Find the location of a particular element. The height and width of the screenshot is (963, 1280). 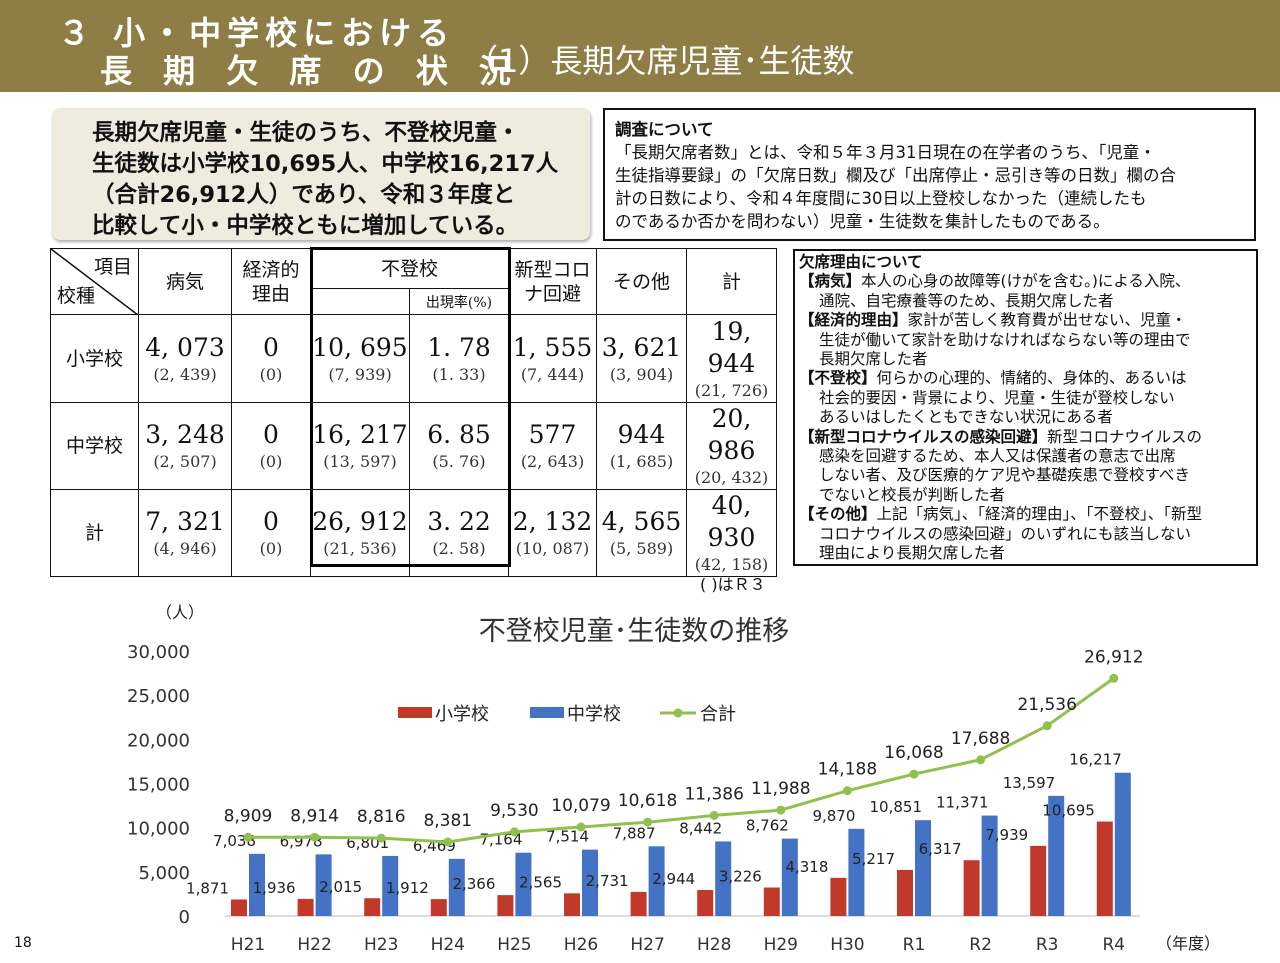

corner-diagonal is located at coordinates (94, 282).